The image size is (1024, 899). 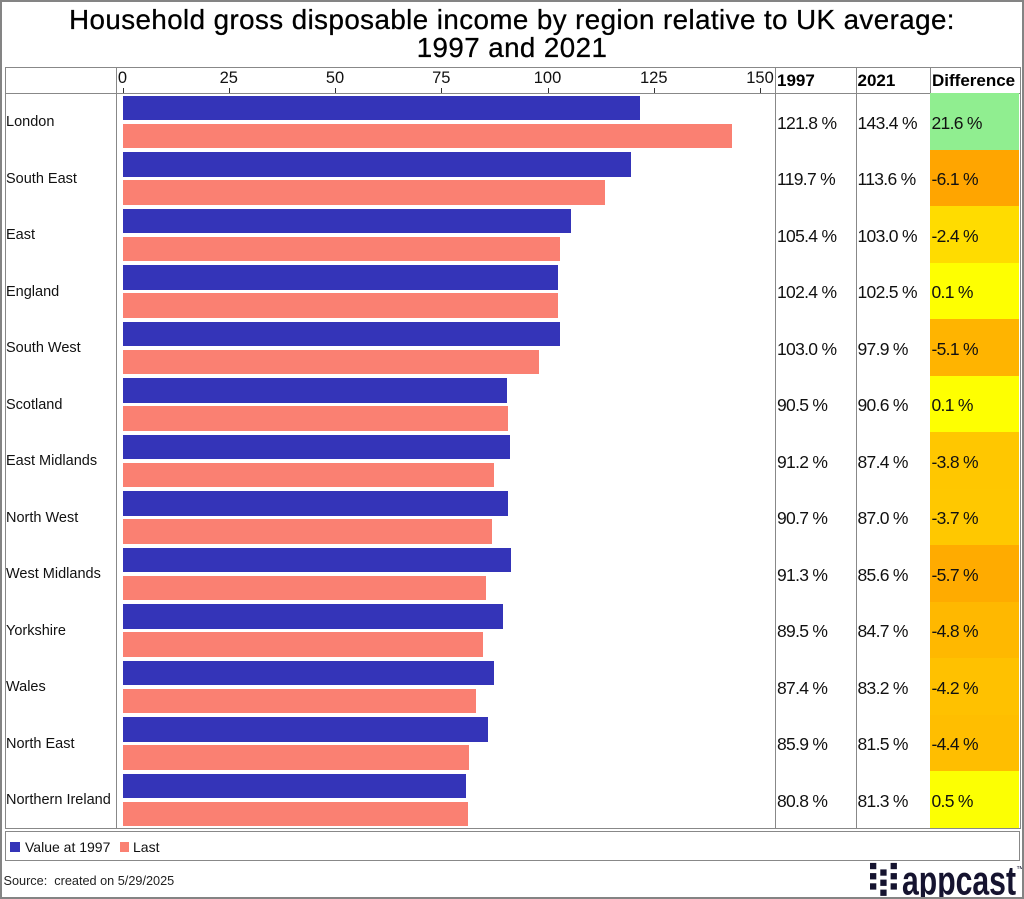 I want to click on svg-text: appcast, so click(x=959, y=879).